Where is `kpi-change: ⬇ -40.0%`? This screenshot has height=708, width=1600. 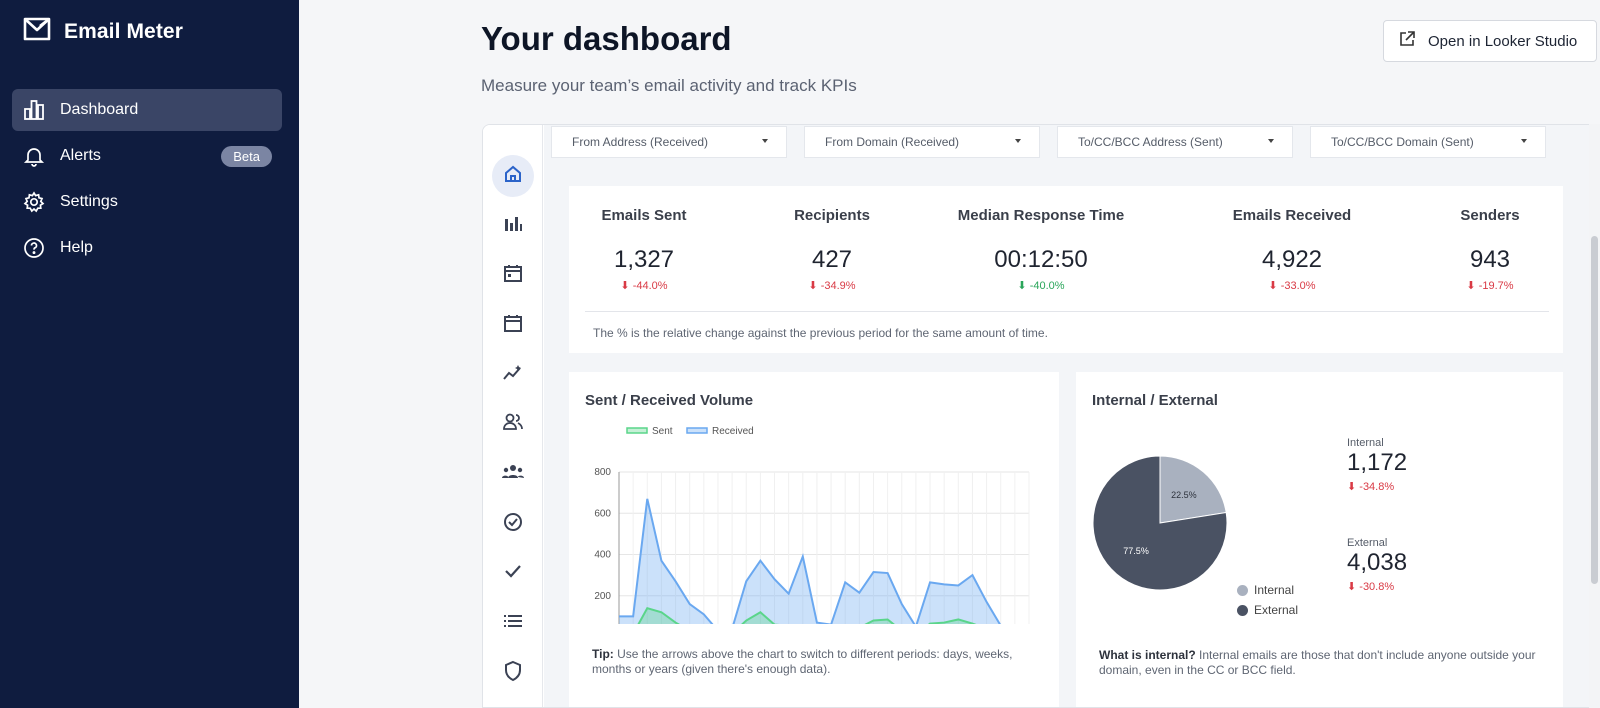 kpi-change: ⬇ -40.0% is located at coordinates (1041, 286).